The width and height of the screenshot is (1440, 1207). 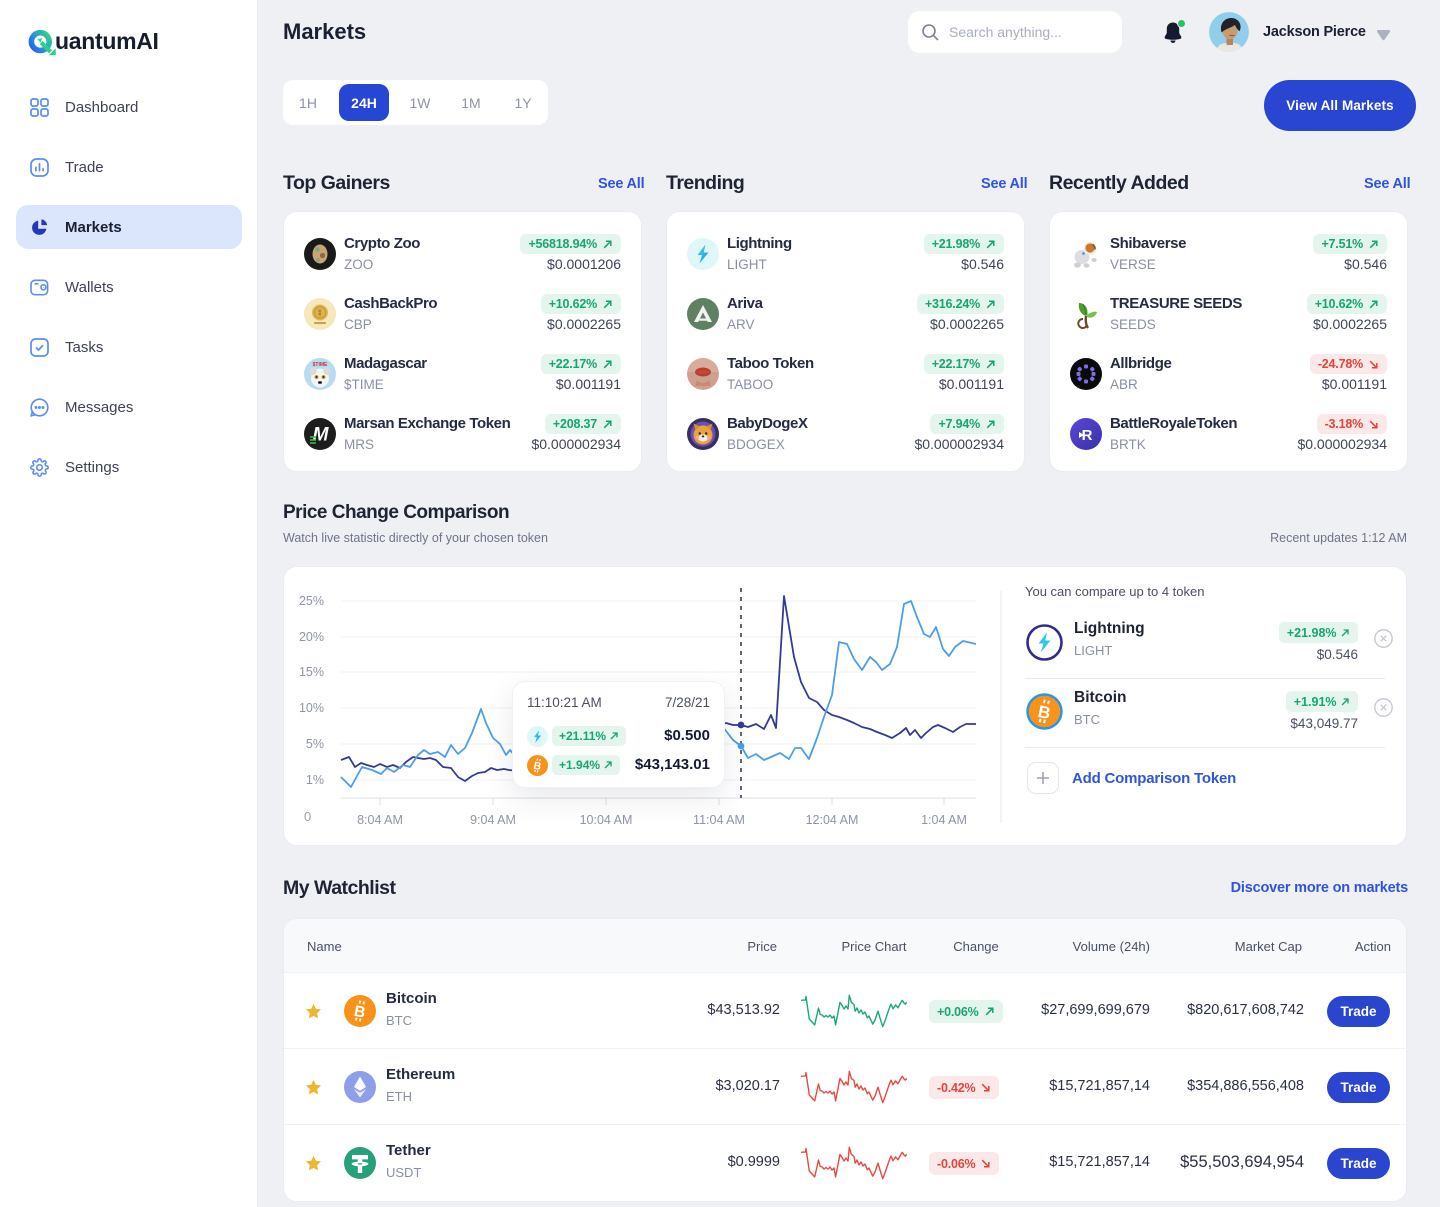 What do you see at coordinates (311, 672) in the screenshot?
I see `svg-text: 15%` at bounding box center [311, 672].